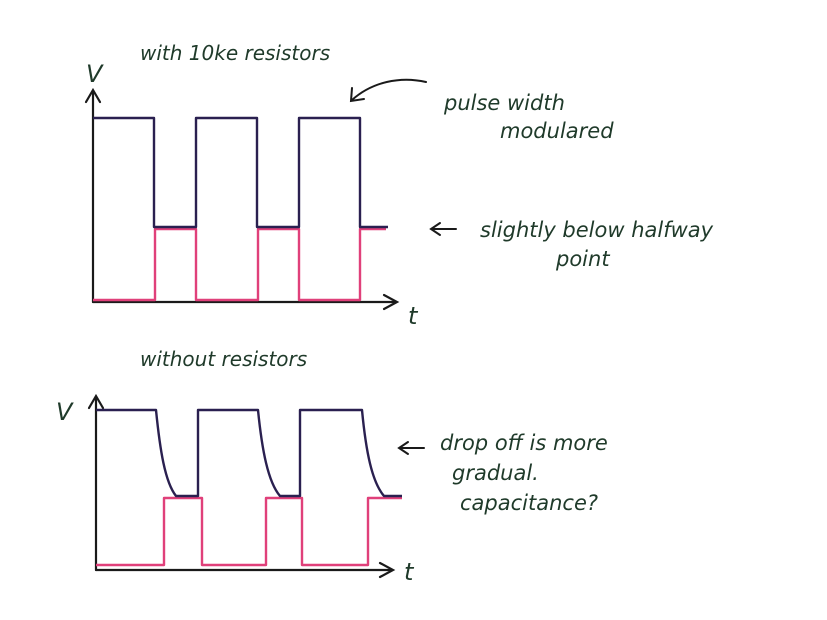 The height and width of the screenshot is (620, 827). Describe the element at coordinates (409, 572) in the screenshot. I see `bottom-x-label: t` at that location.